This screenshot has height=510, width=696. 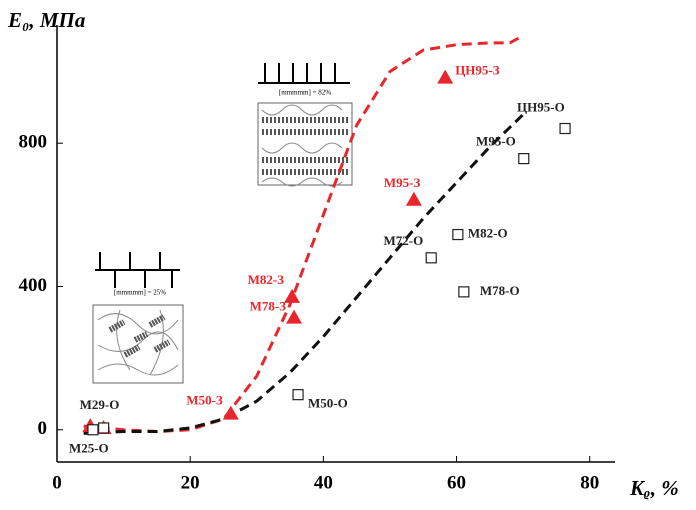 I want to click on x-tick-label: 40, so click(x=323, y=482).